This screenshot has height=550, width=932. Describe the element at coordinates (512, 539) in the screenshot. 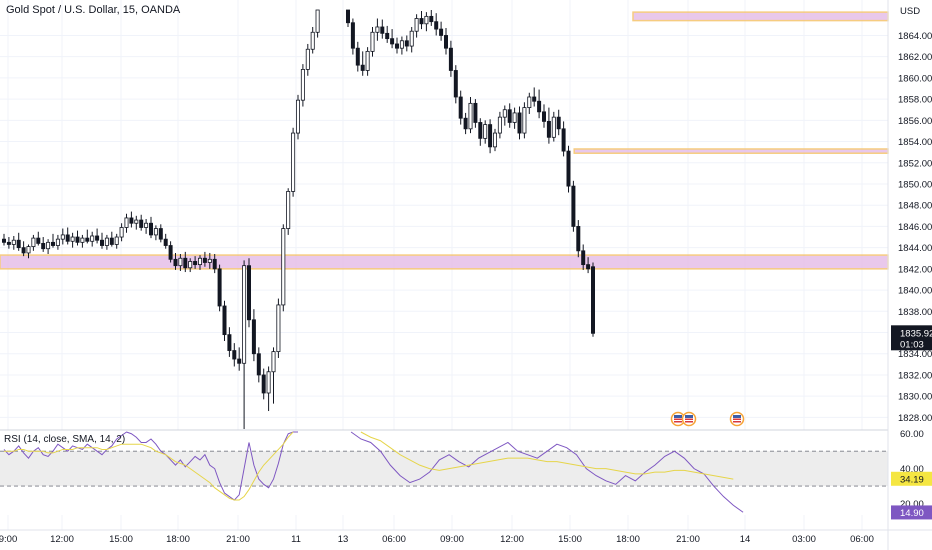

I see `x-tick-label: 12:00` at that location.